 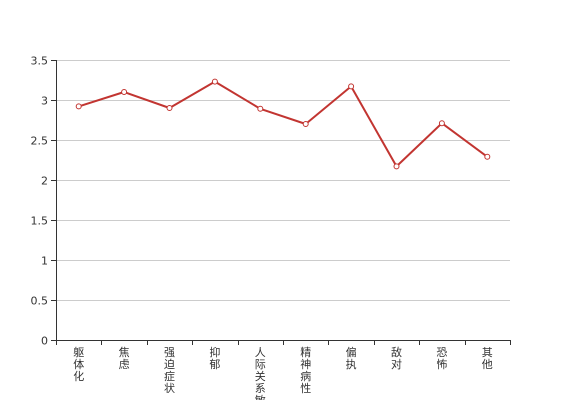 What do you see at coordinates (40, 141) in the screenshot?
I see `y-tick-label: 2.5` at bounding box center [40, 141].